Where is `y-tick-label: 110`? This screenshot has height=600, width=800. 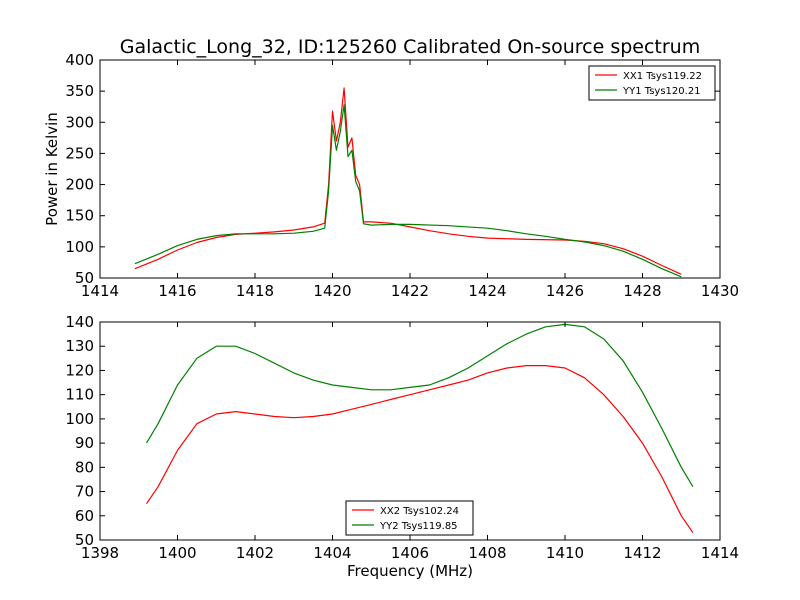 y-tick-label: 110 is located at coordinates (79, 395).